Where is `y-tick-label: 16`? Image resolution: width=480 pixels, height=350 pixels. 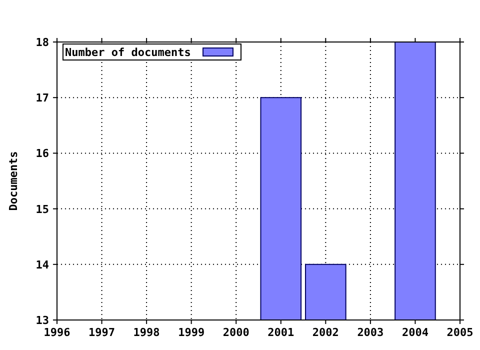 y-tick-label: 16 is located at coordinates (43, 153).